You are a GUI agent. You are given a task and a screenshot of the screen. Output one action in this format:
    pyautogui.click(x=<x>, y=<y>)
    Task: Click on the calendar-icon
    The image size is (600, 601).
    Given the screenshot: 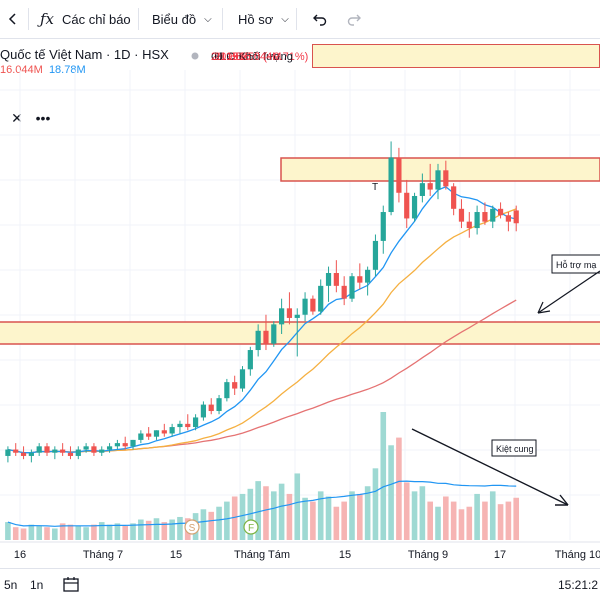 What is the action you would take?
    pyautogui.click(x=71, y=585)
    